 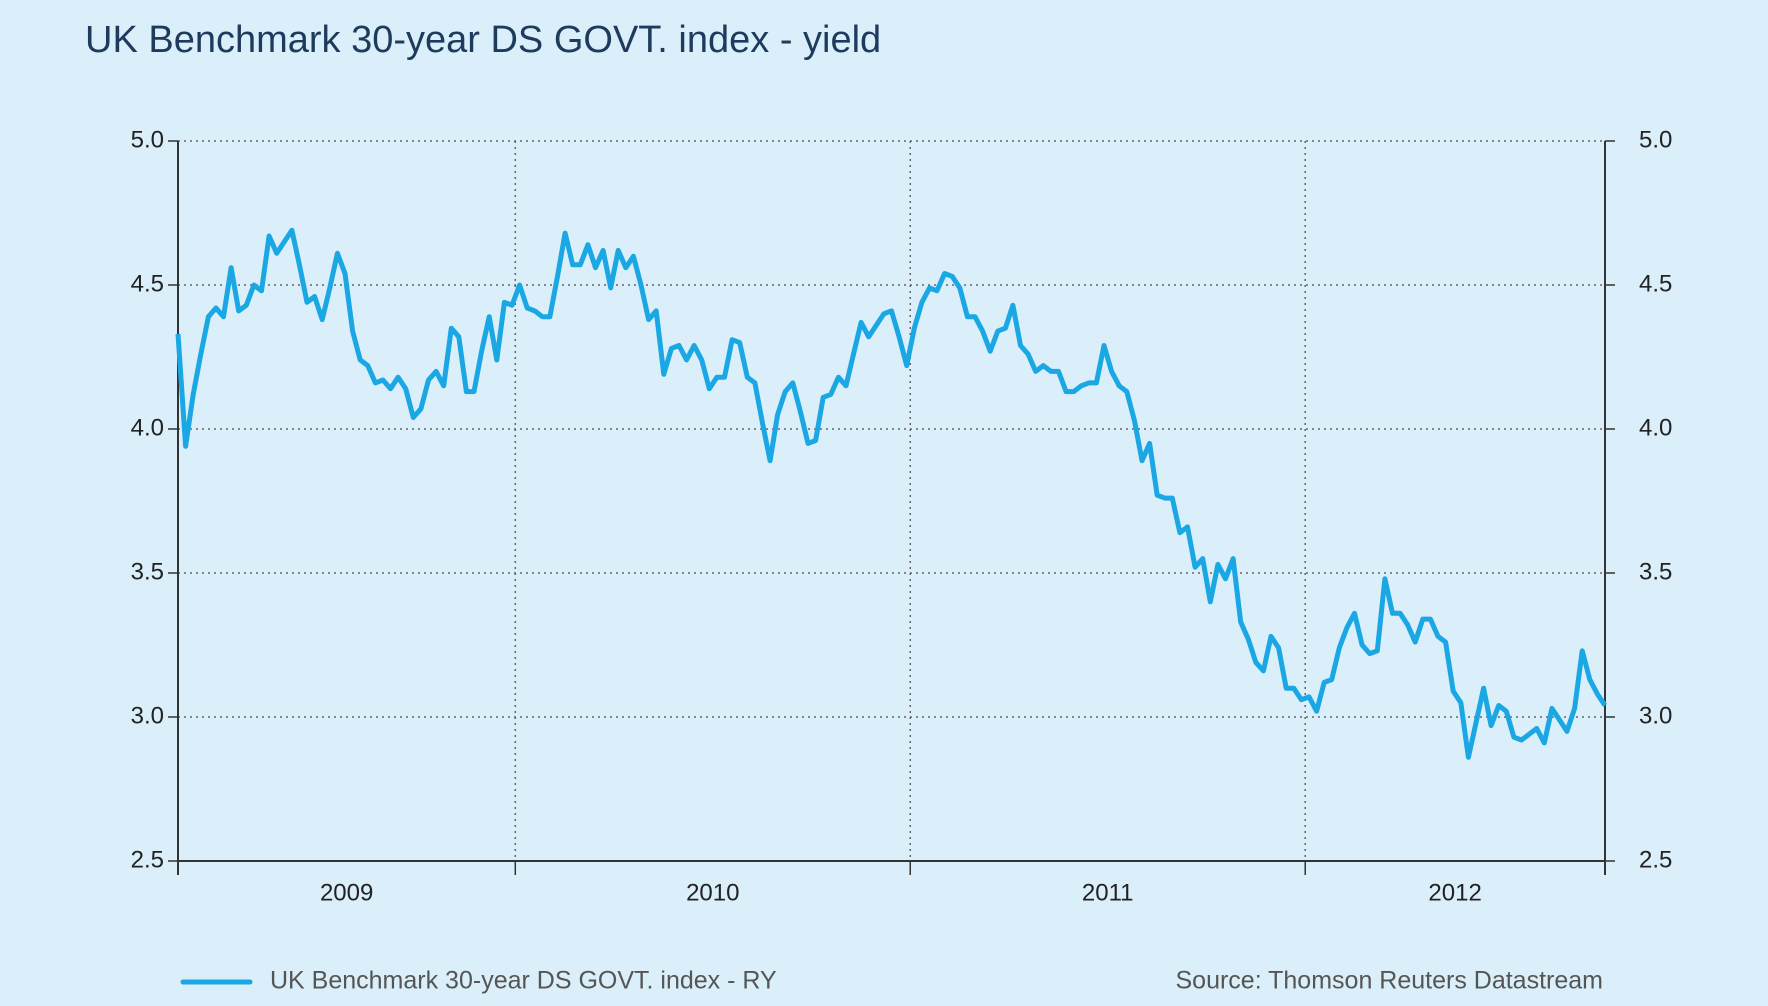 What do you see at coordinates (1655, 283) in the screenshot?
I see `y2-tick-label: 4.5` at bounding box center [1655, 283].